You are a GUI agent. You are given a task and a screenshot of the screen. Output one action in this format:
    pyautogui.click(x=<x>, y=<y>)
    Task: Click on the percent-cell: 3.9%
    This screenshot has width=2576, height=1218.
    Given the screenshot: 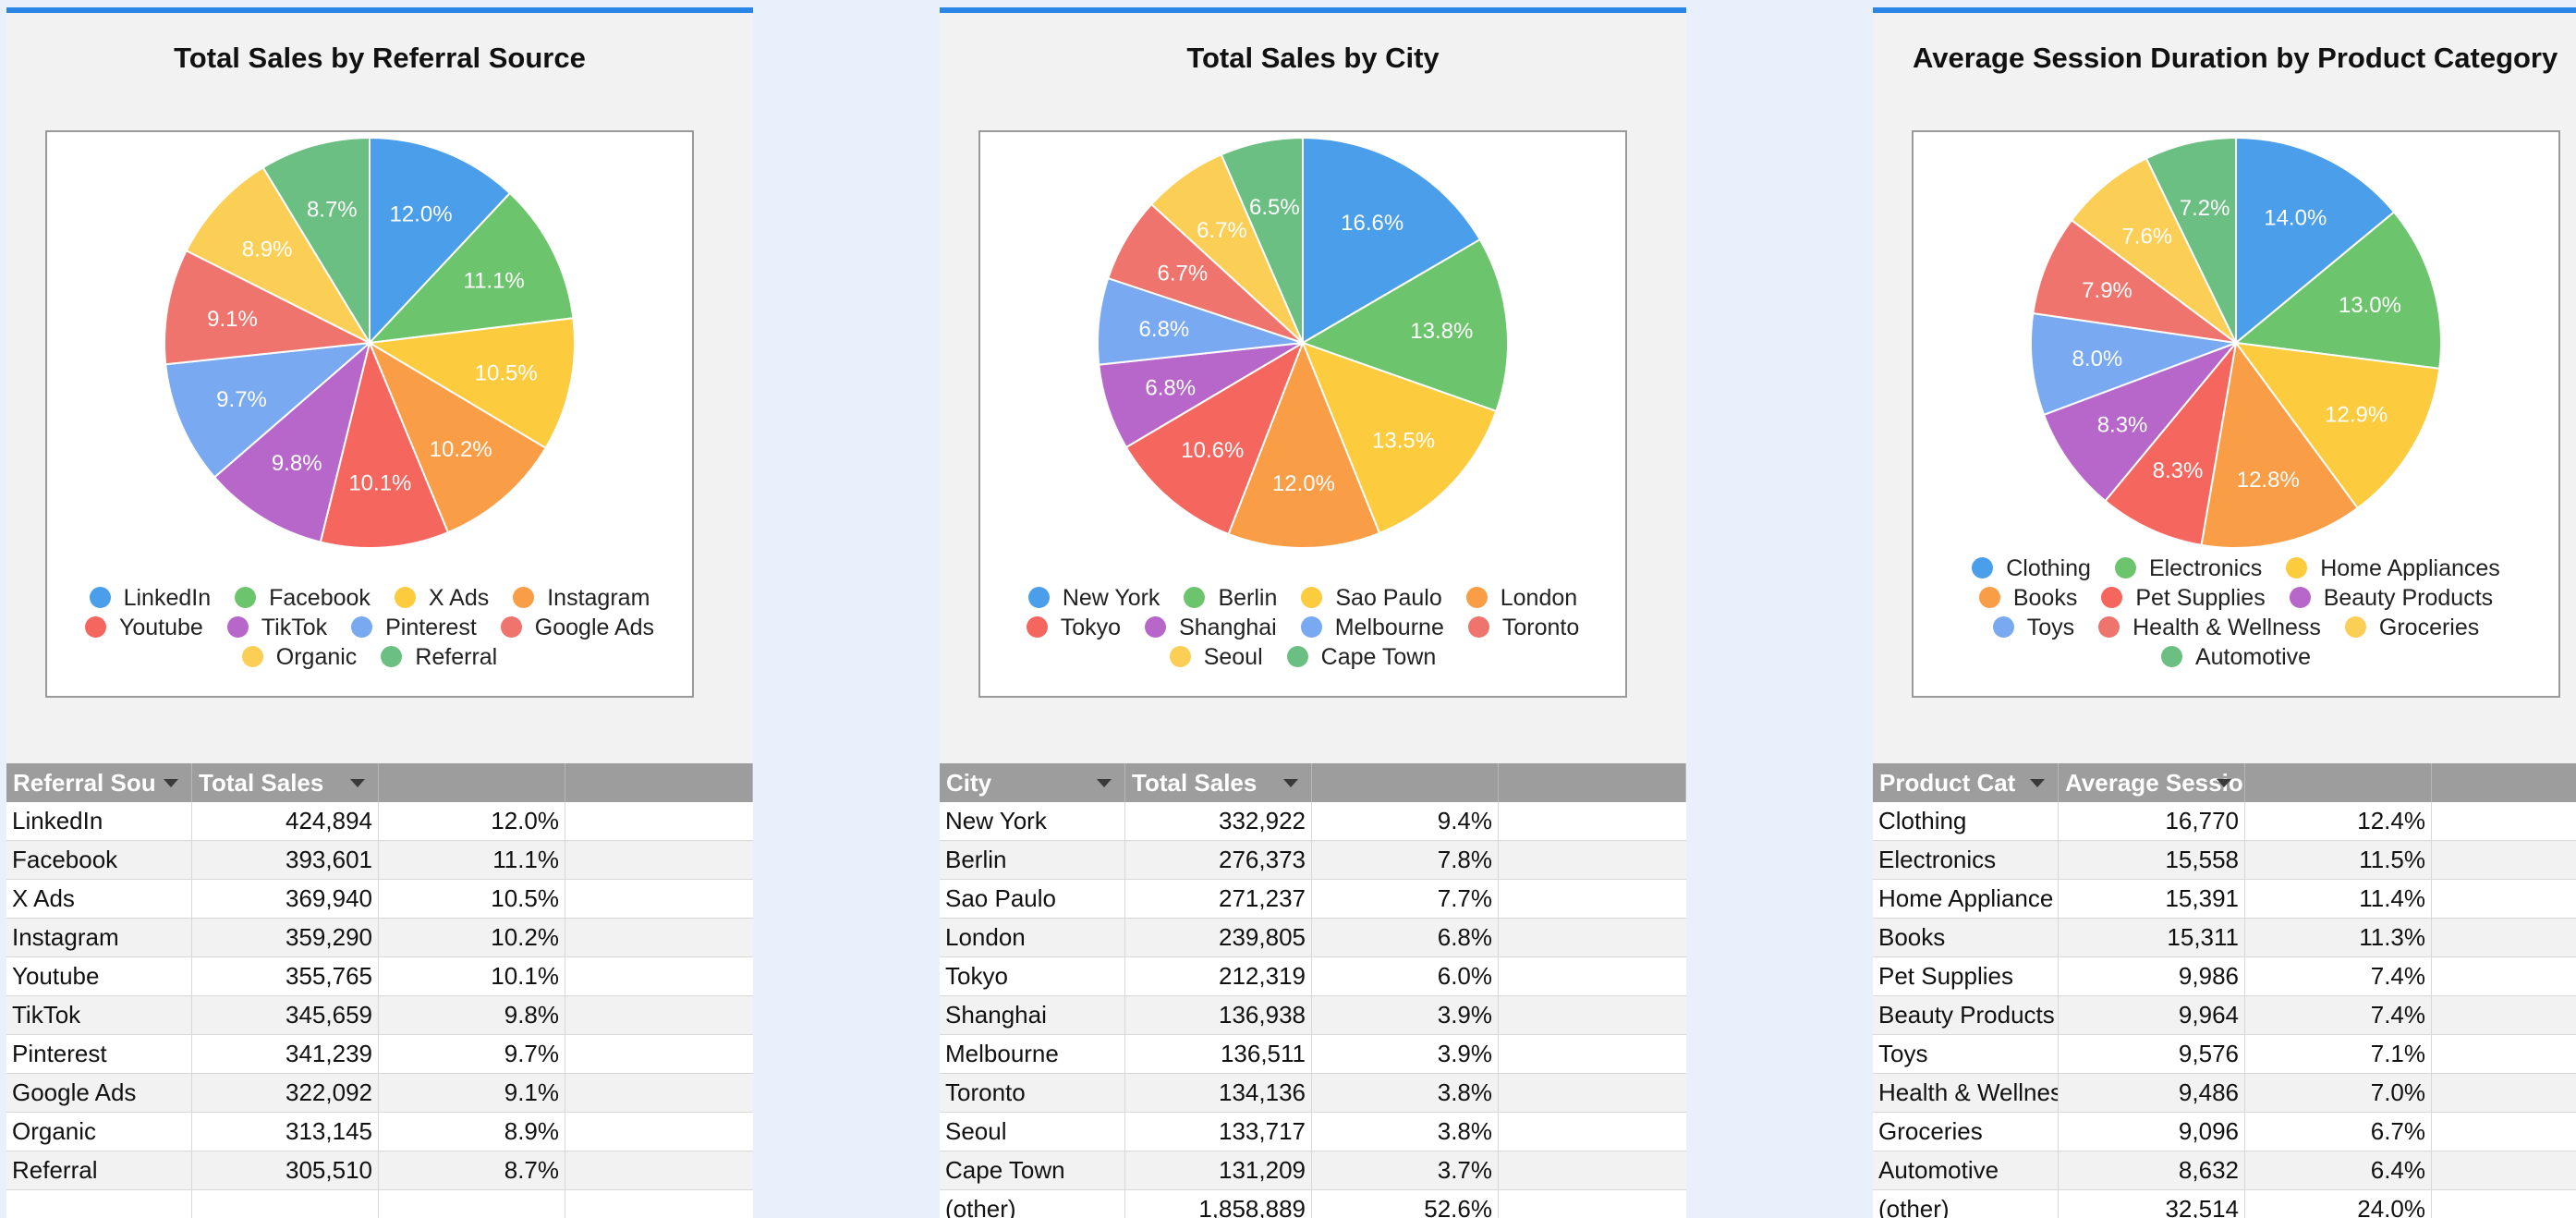 What is the action you would take?
    pyautogui.click(x=1405, y=1054)
    